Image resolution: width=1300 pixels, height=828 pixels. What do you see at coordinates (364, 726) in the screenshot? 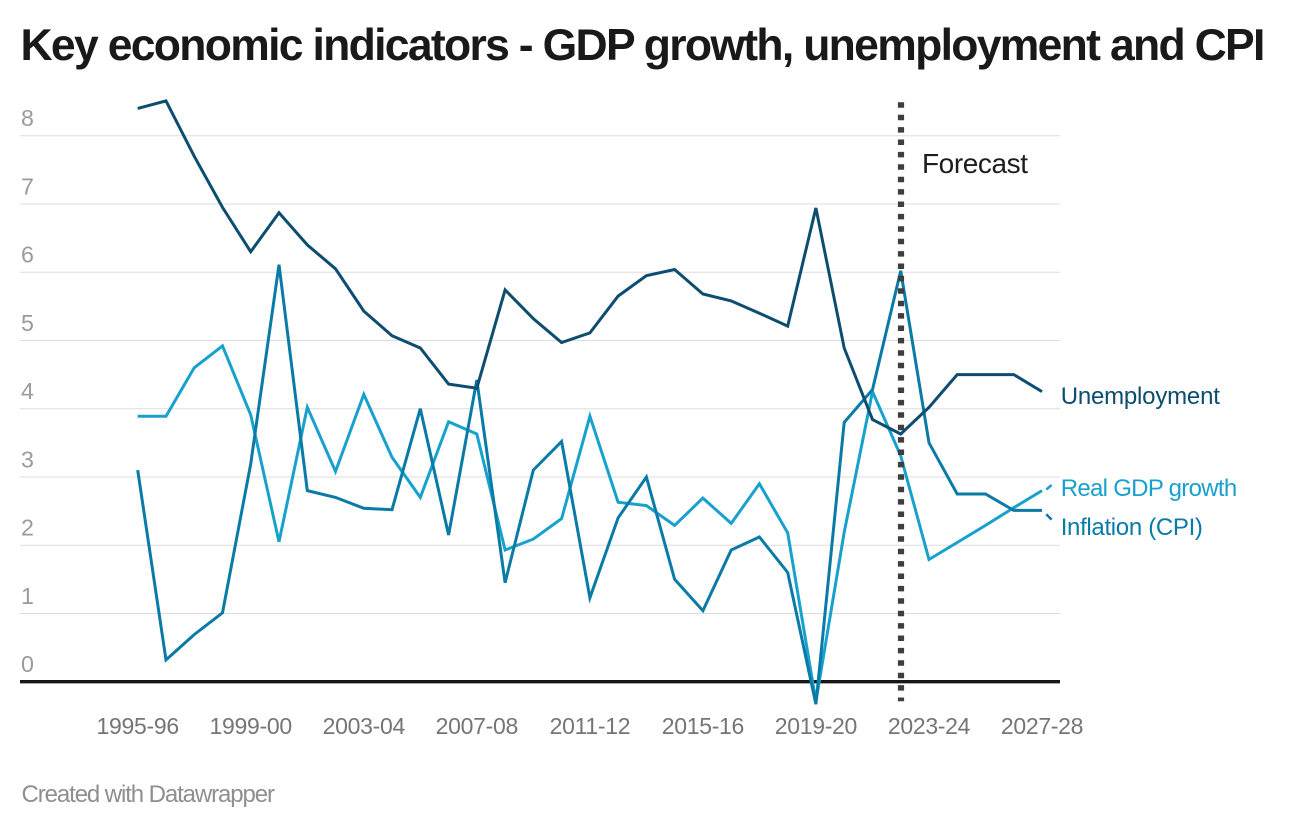
I see `svg-text: 2003-04` at bounding box center [364, 726].